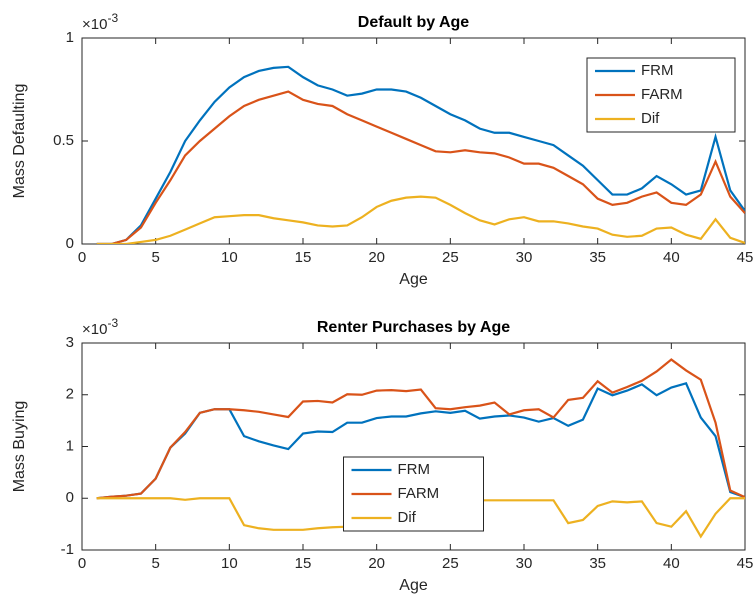 The width and height of the screenshot is (756, 611). I want to click on y-axis-label: Mass Buying, so click(19, 447).